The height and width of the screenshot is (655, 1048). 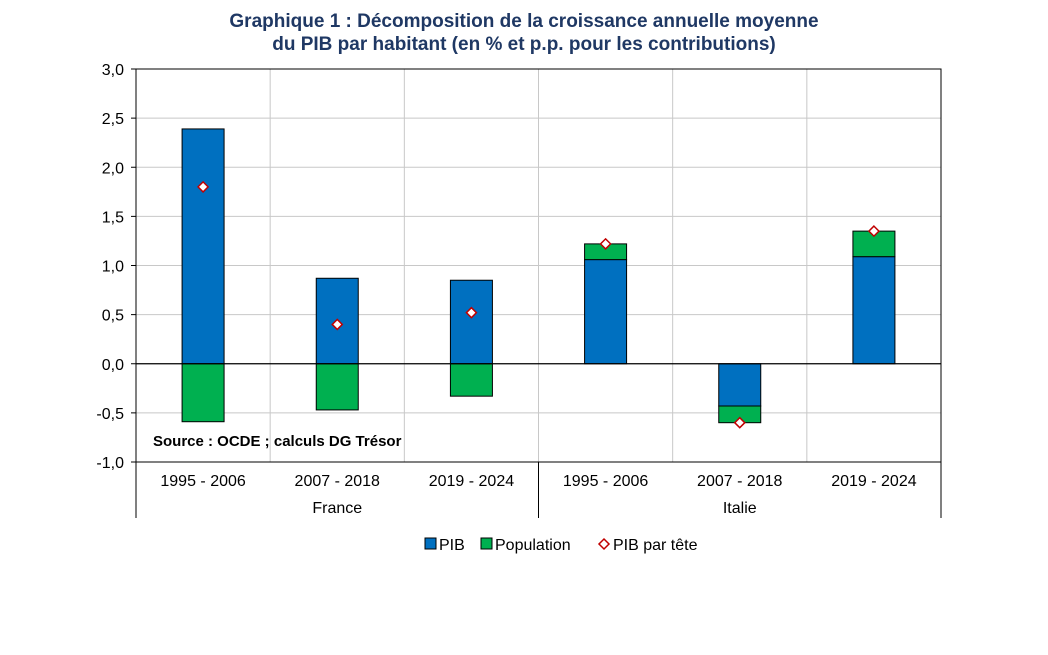 What do you see at coordinates (486, 543) in the screenshot?
I see `legend-population-swatch` at bounding box center [486, 543].